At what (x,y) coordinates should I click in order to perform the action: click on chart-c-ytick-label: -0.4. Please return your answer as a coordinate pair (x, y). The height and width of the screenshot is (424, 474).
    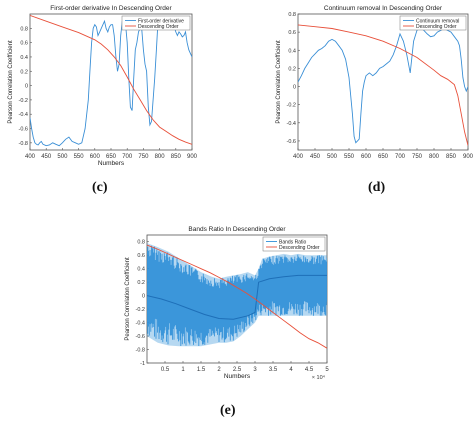
    Looking at the image, I should click on (23, 115).